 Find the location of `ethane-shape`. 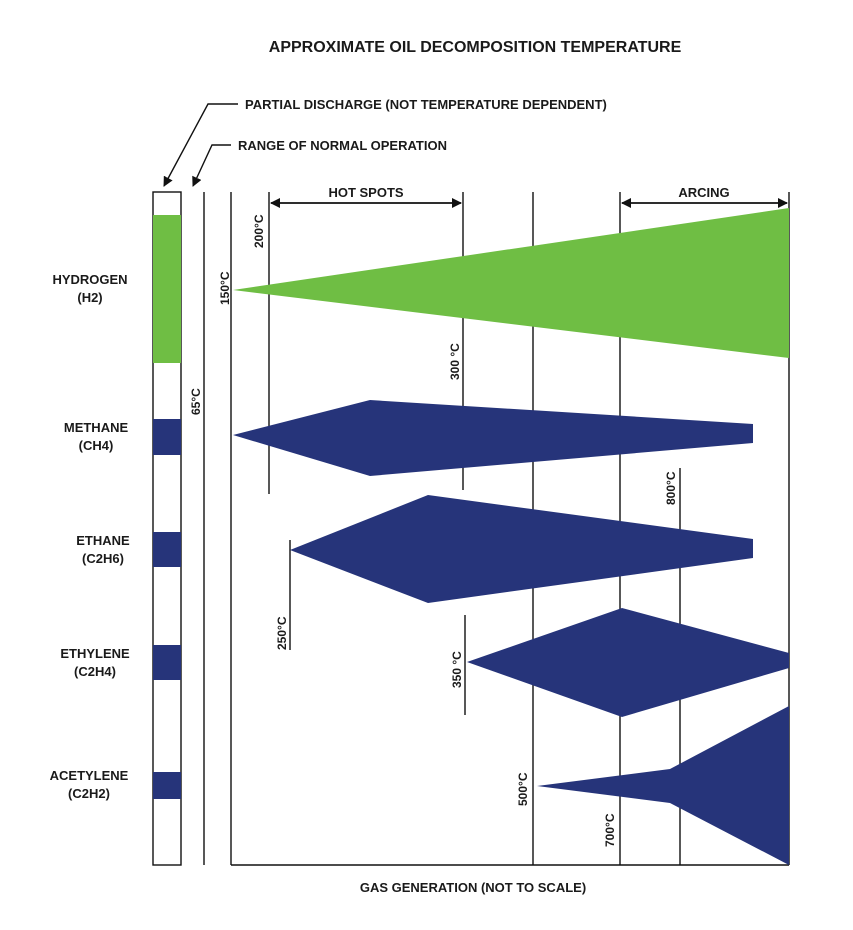

ethane-shape is located at coordinates (521, 549).